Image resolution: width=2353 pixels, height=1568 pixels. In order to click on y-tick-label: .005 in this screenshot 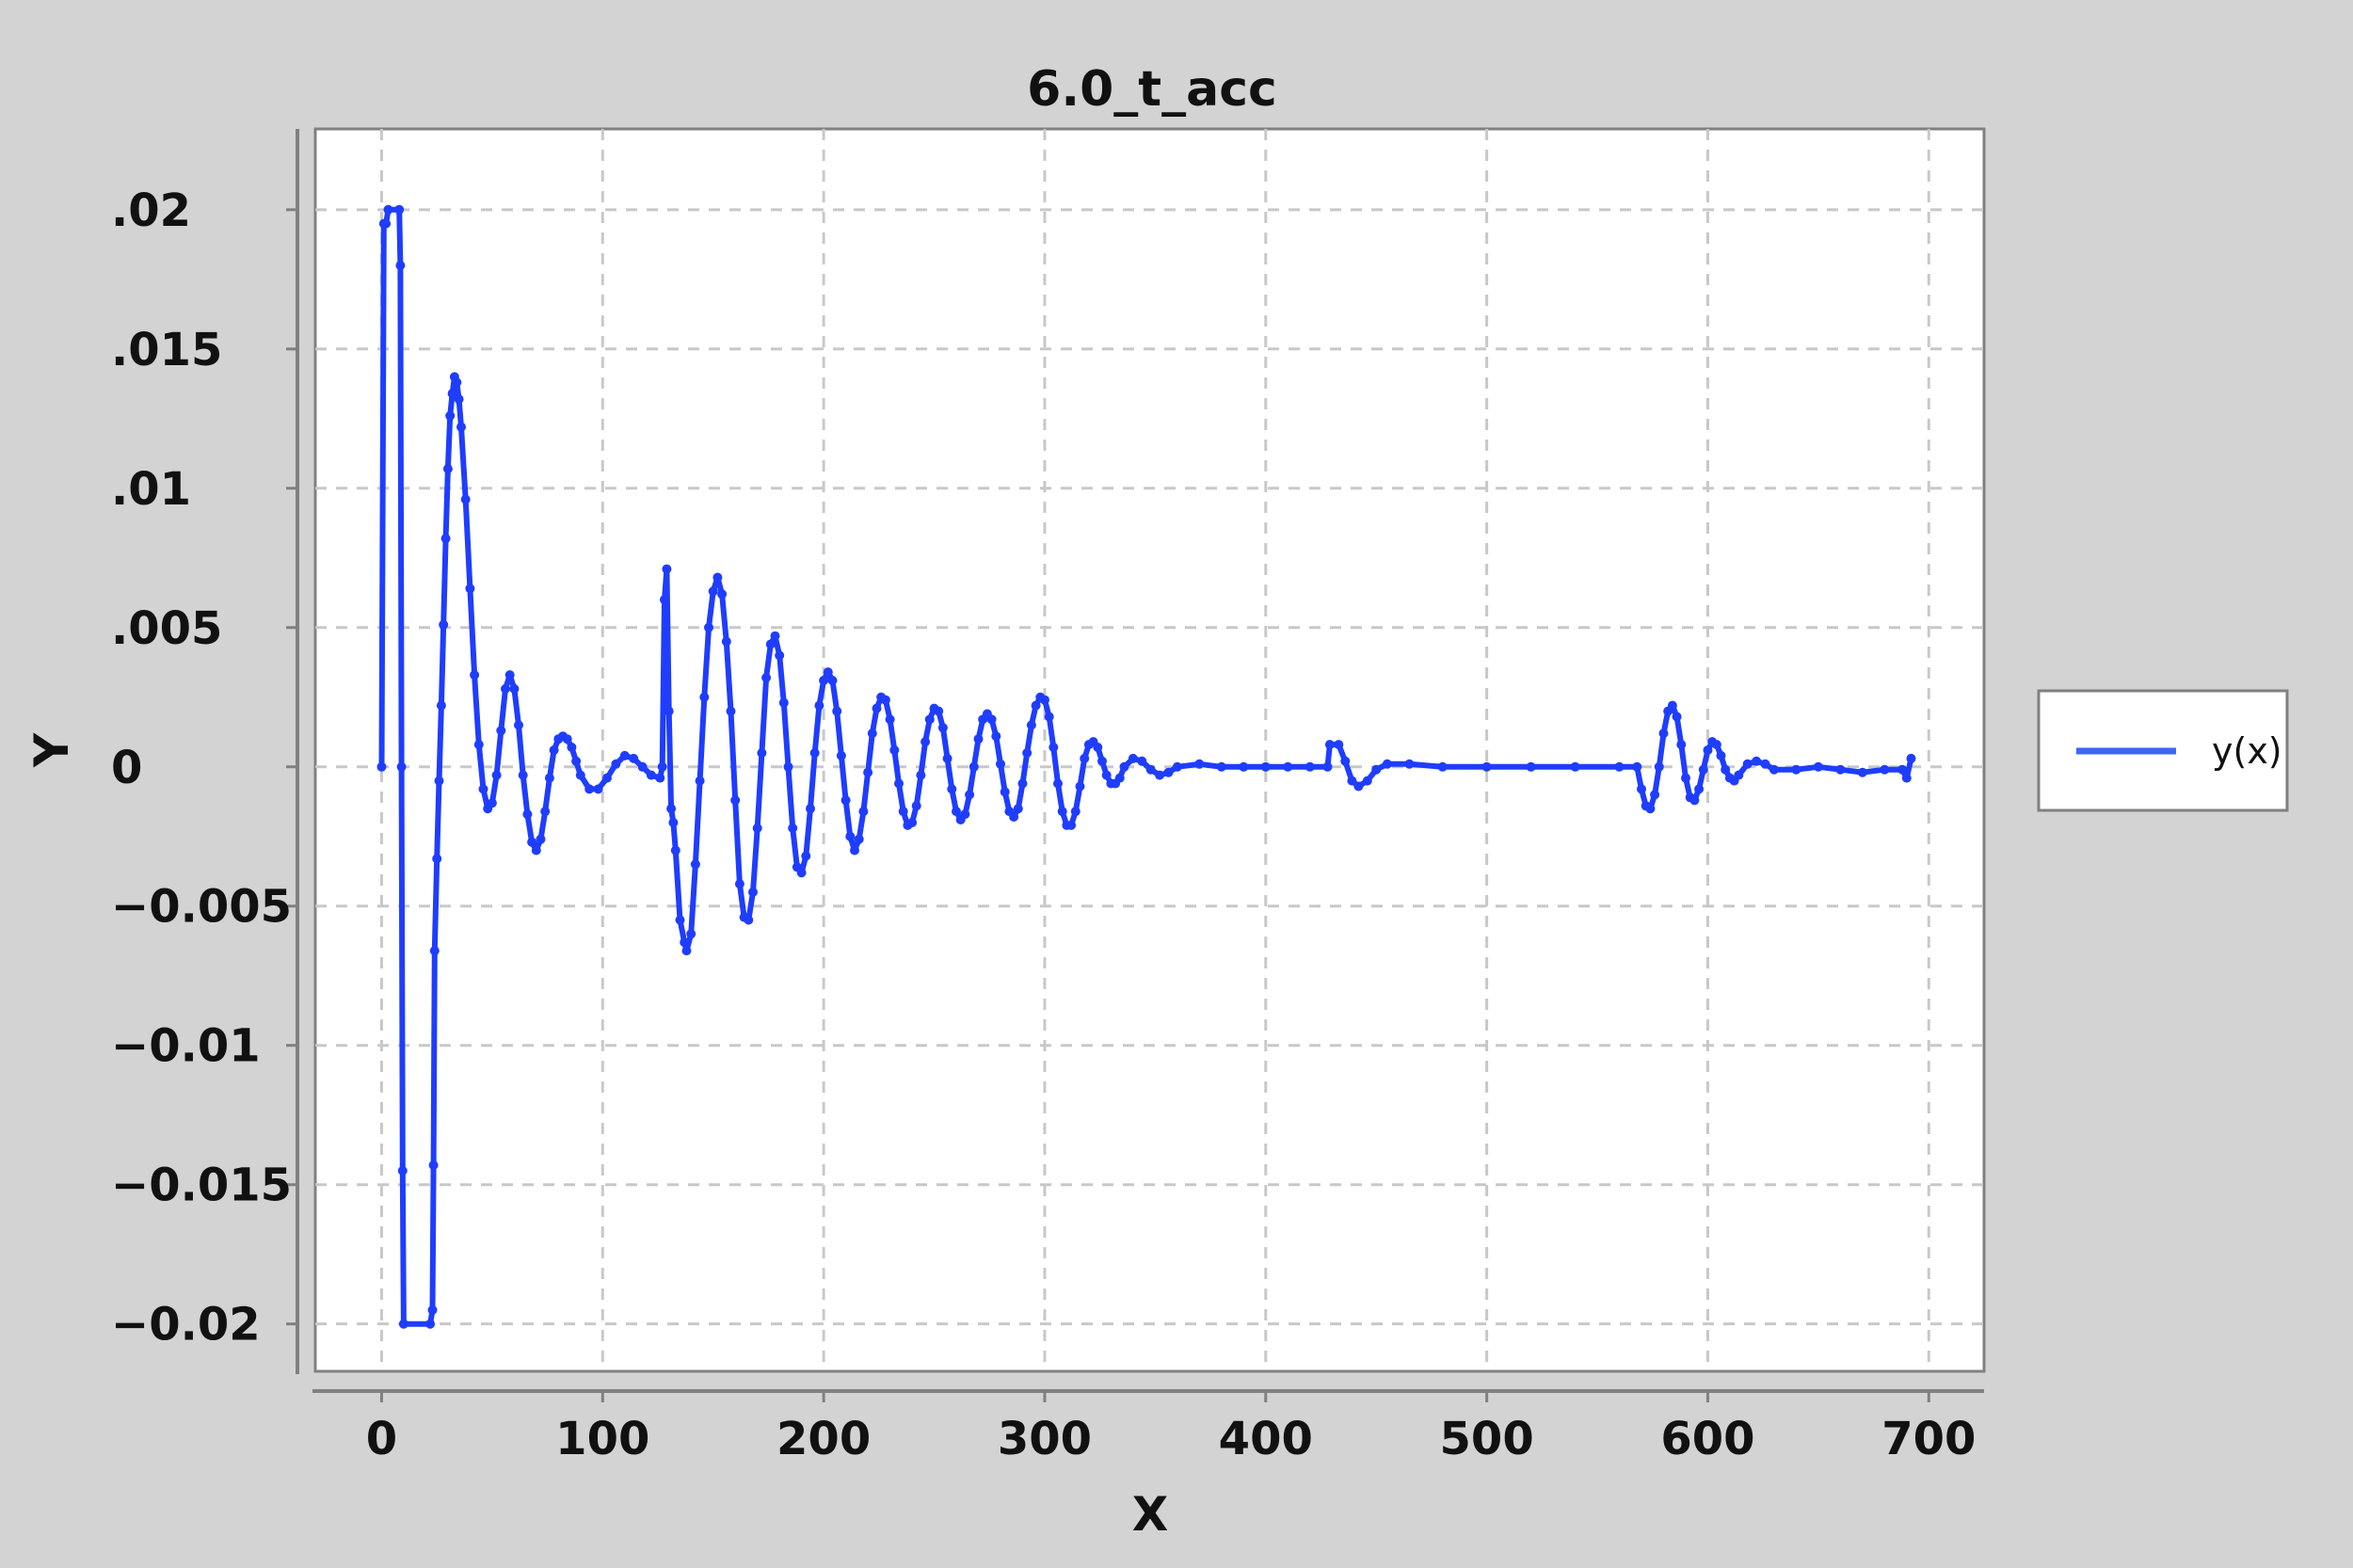, I will do `click(167, 628)`.